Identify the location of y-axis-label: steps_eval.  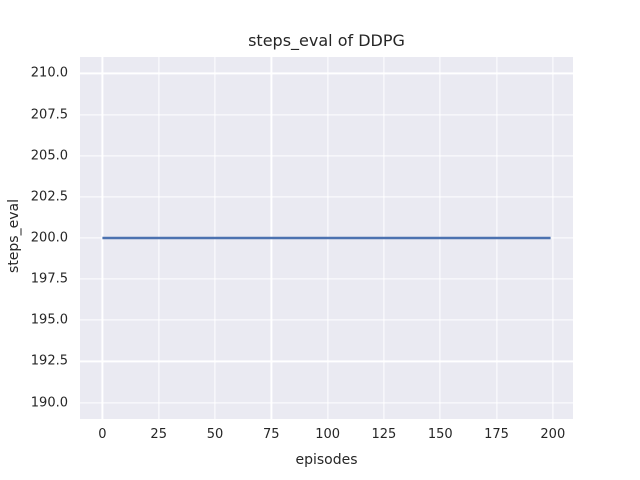
(14, 236).